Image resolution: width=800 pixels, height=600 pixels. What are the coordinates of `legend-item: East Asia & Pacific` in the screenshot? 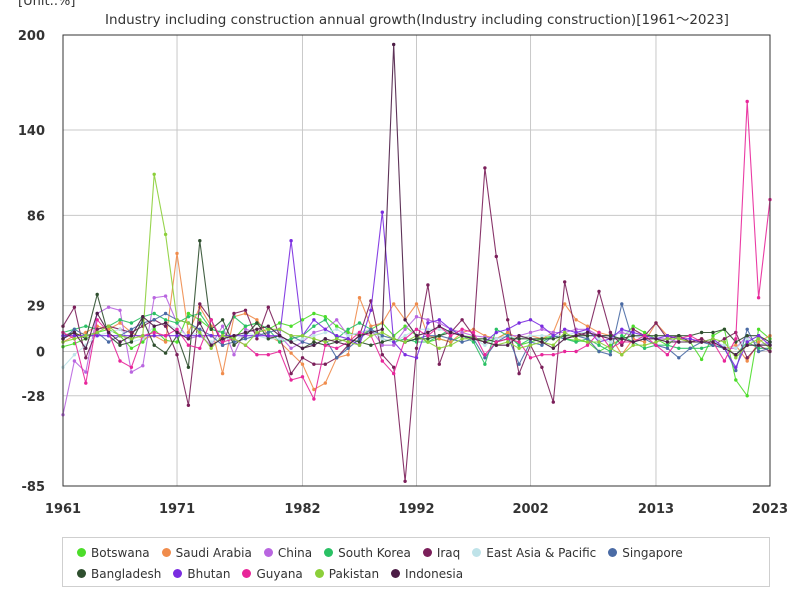 It's located at (534, 552).